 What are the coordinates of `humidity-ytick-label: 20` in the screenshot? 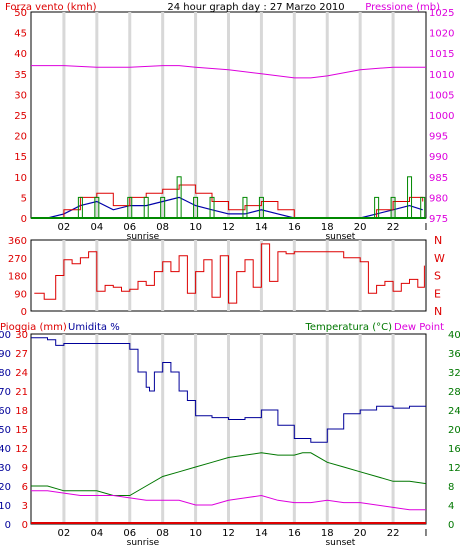 It's located at (5, 487).